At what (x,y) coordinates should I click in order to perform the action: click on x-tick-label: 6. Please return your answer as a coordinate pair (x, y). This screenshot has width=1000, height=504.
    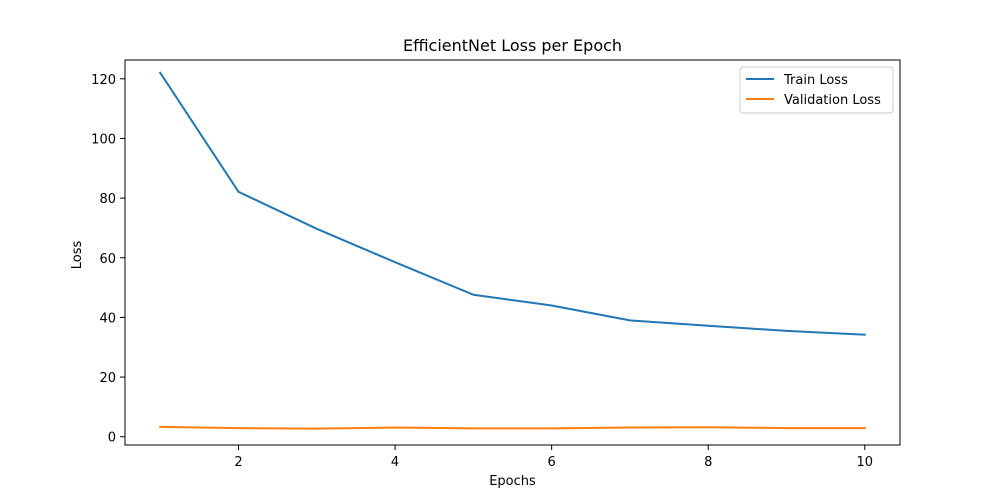
    Looking at the image, I should click on (552, 462).